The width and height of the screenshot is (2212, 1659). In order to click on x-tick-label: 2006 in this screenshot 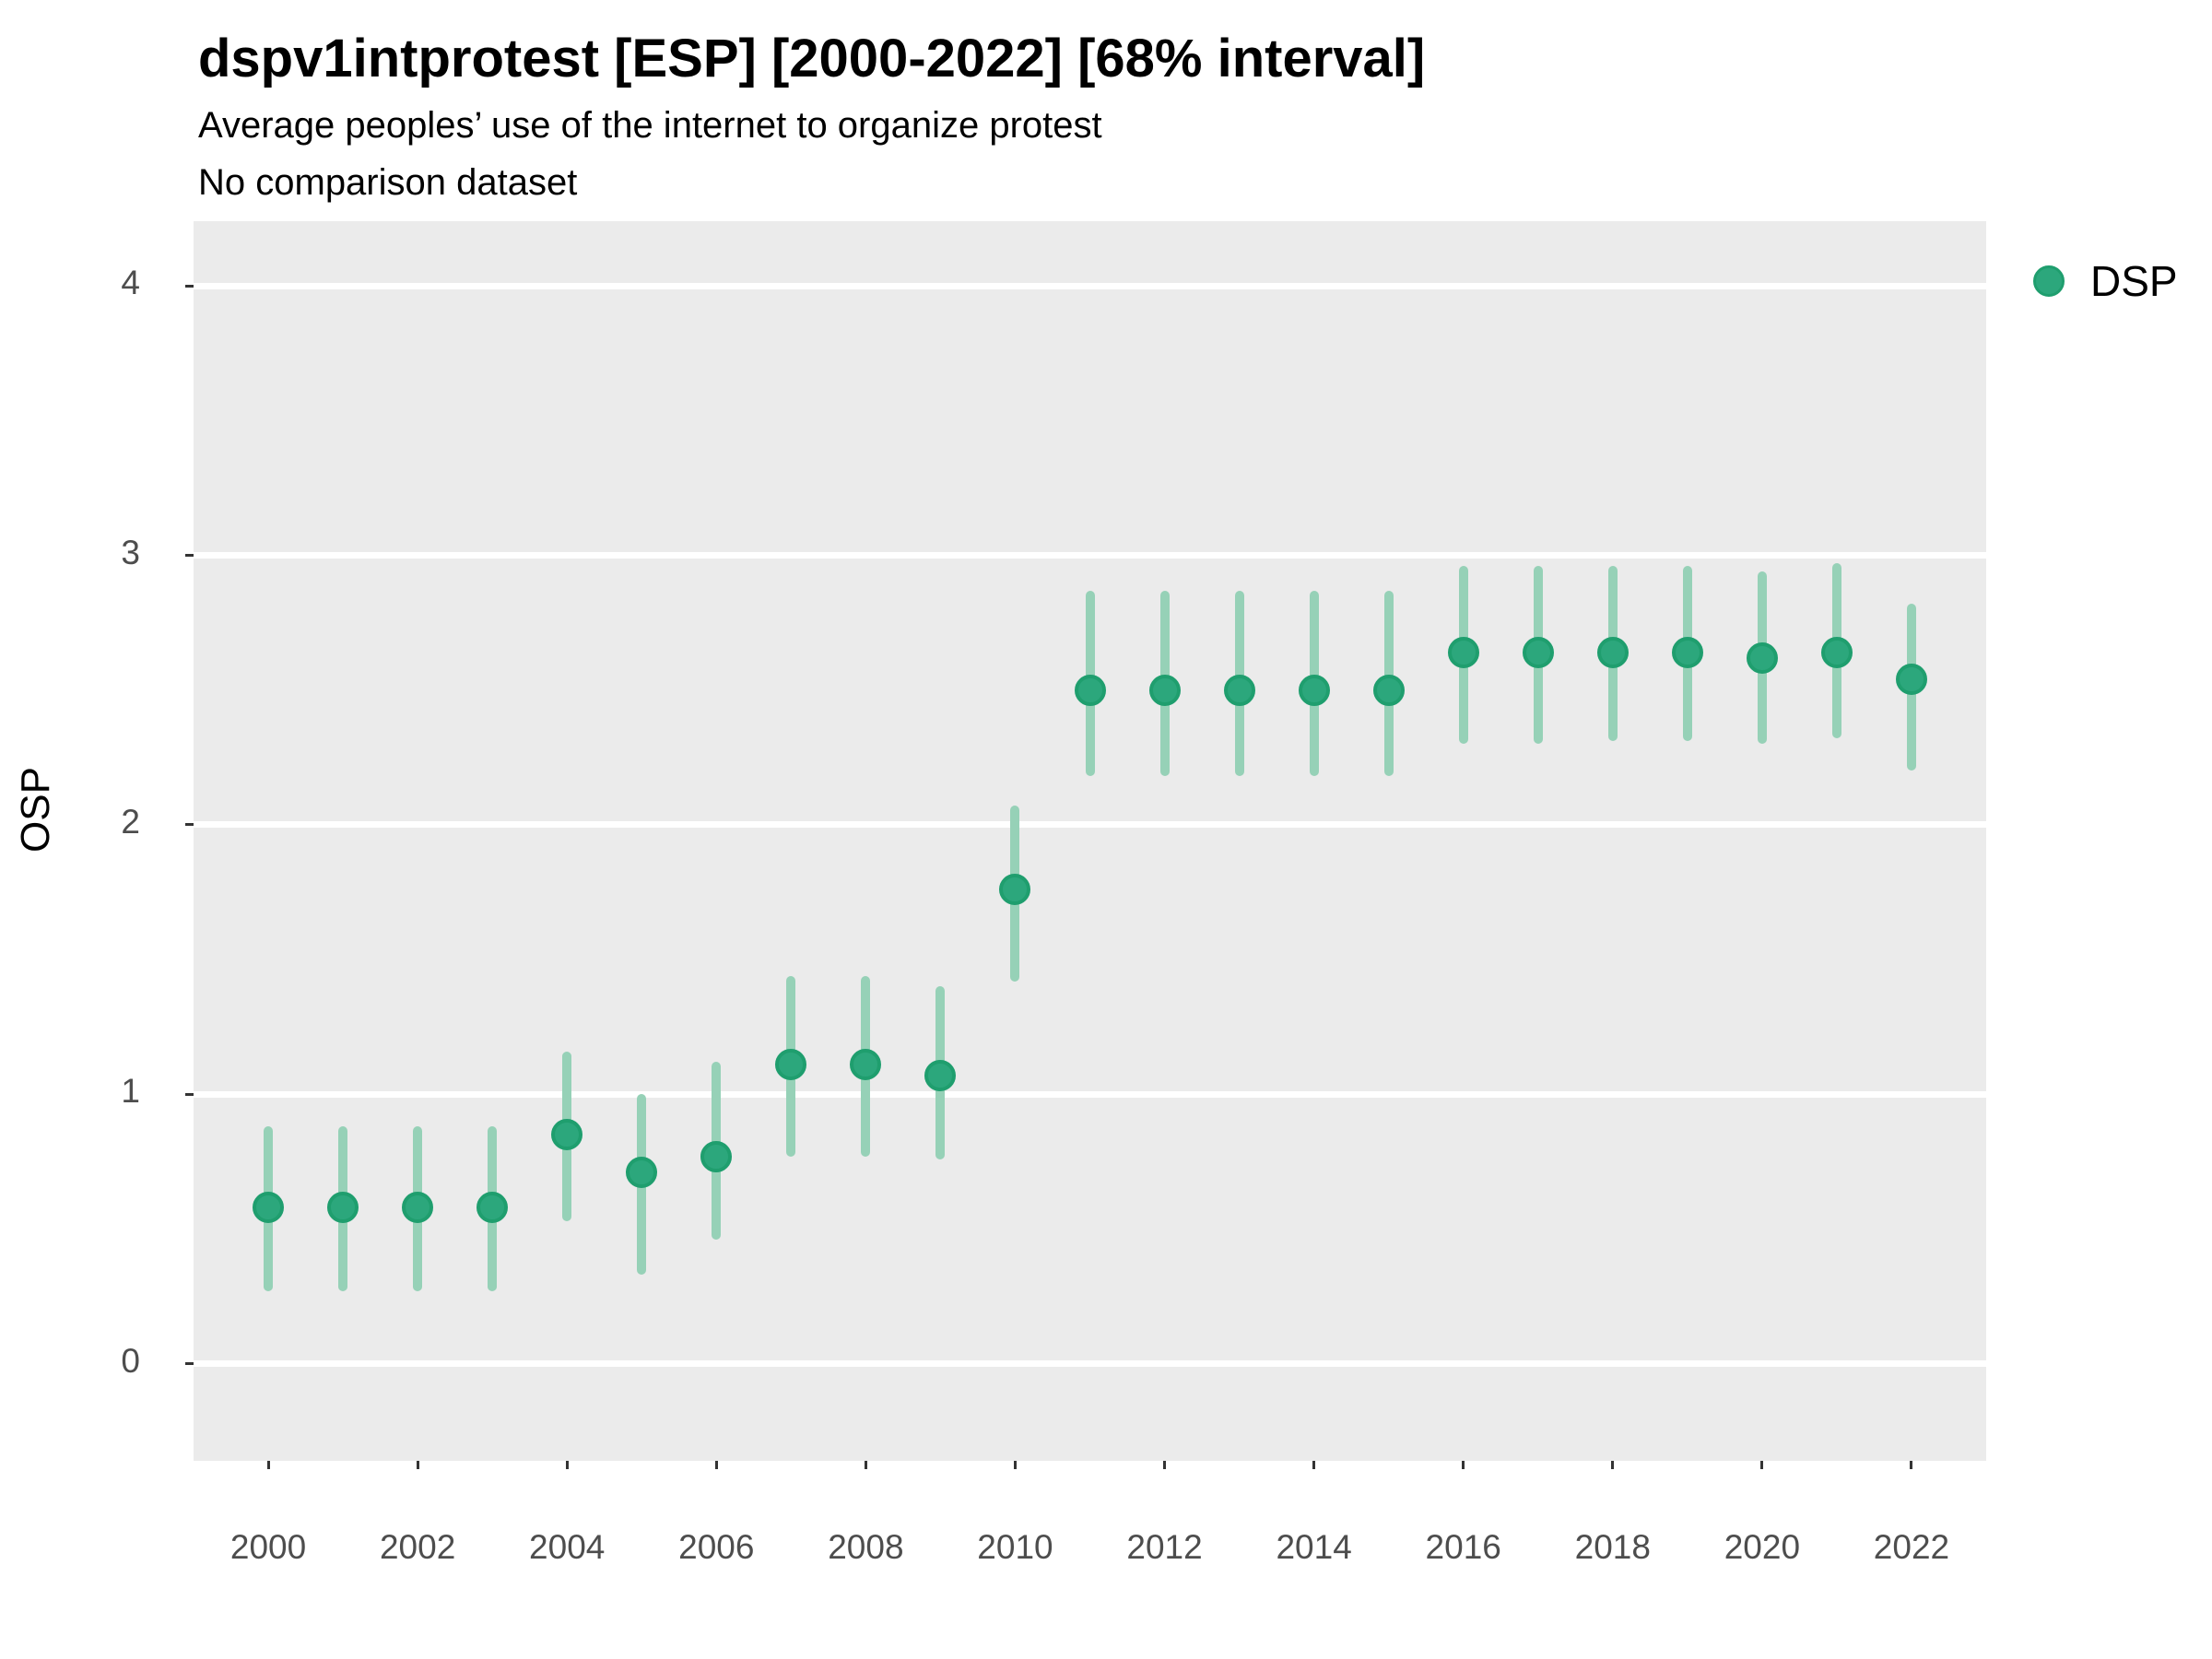, I will do `click(716, 1547)`.